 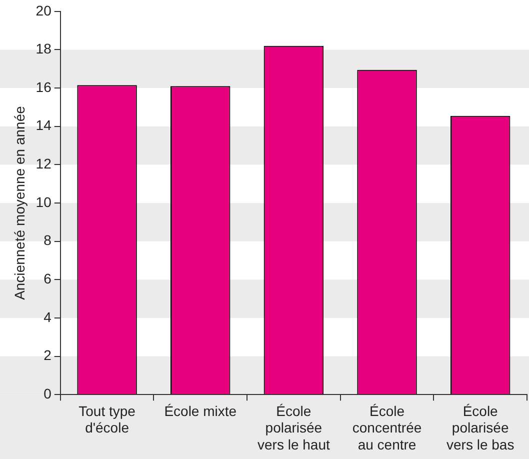 I want to click on y-tick-label: 10, so click(x=44, y=202).